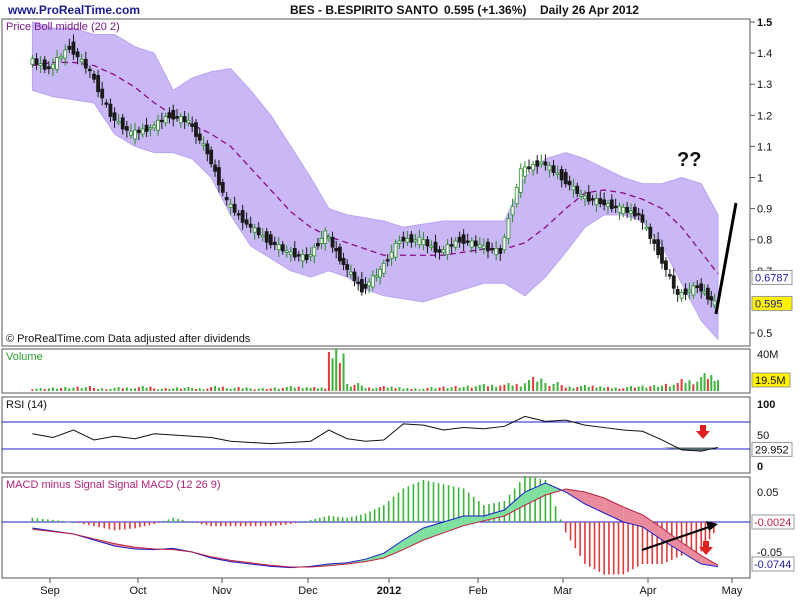  I want to click on rsi-panel, so click(376, 435).